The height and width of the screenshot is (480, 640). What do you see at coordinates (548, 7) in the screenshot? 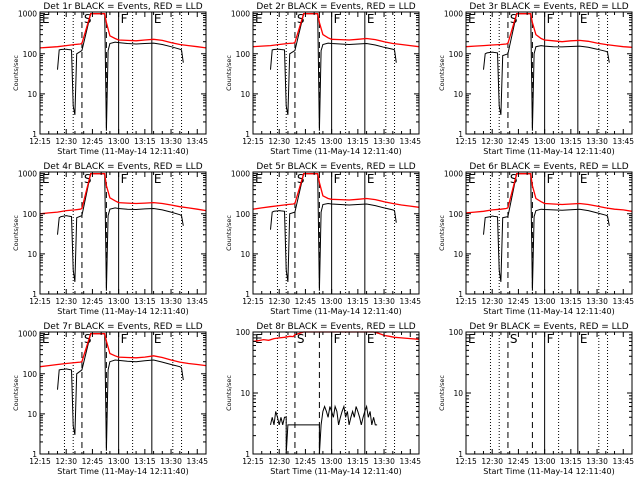
I see `panel-title: Det 3r BLACK = Events, RED = LLD` at bounding box center [548, 7].